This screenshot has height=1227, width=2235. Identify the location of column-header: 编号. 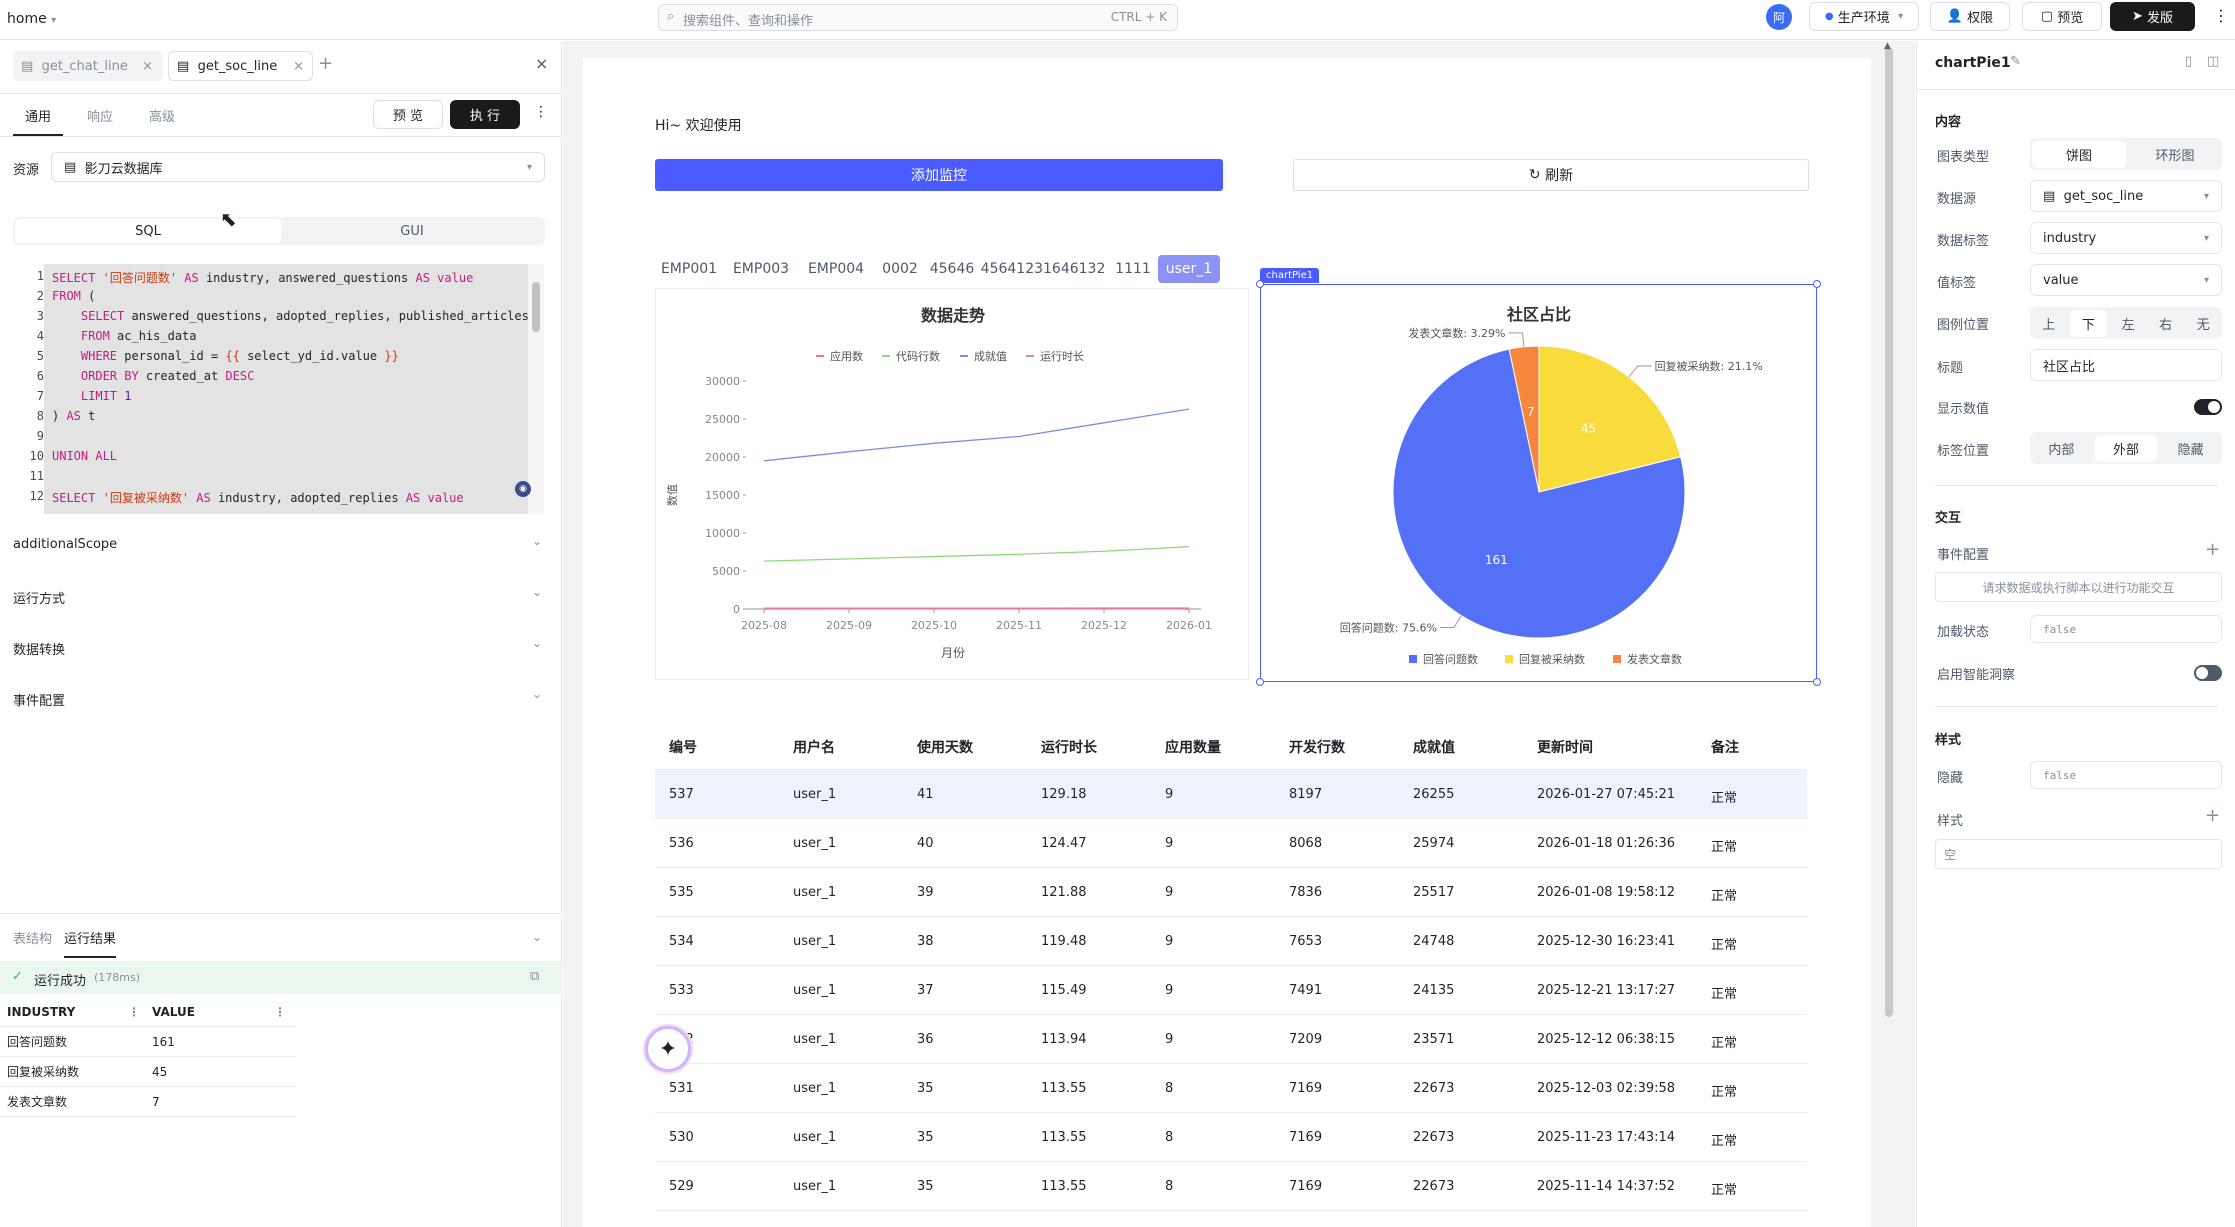
(683, 748).